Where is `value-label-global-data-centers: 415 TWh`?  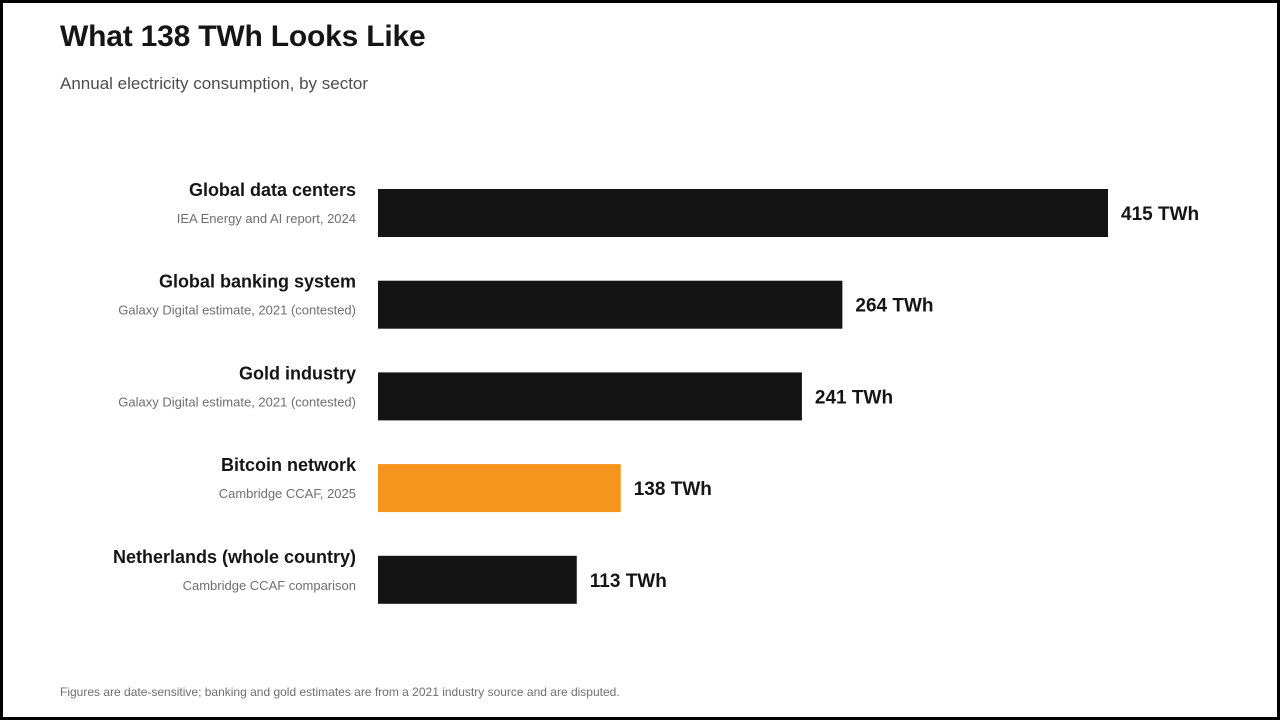 value-label-global-data-centers: 415 TWh is located at coordinates (1160, 214).